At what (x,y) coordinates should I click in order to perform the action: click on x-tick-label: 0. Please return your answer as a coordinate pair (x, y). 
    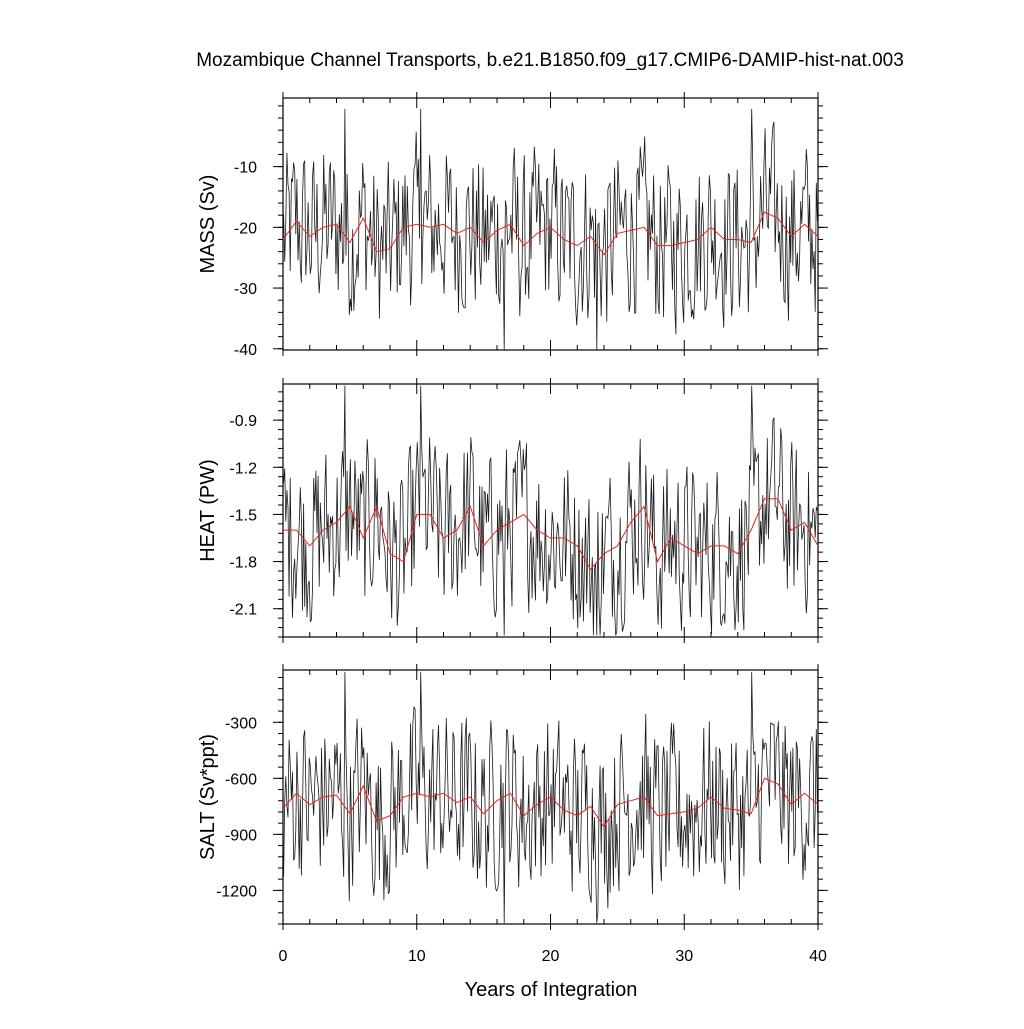
    Looking at the image, I should click on (283, 956).